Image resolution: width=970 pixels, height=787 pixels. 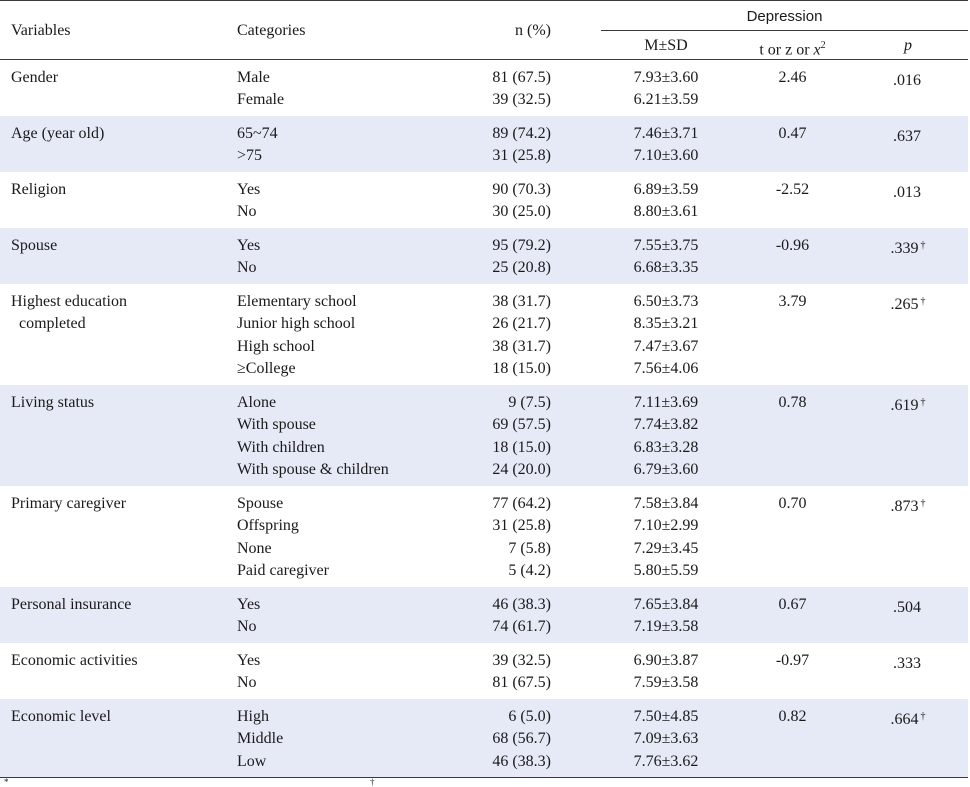 What do you see at coordinates (495, 437) in the screenshot?
I see `col-n: 9 (7.5) 69 (57.5) 18 (15.0) 24 (20.0)` at bounding box center [495, 437].